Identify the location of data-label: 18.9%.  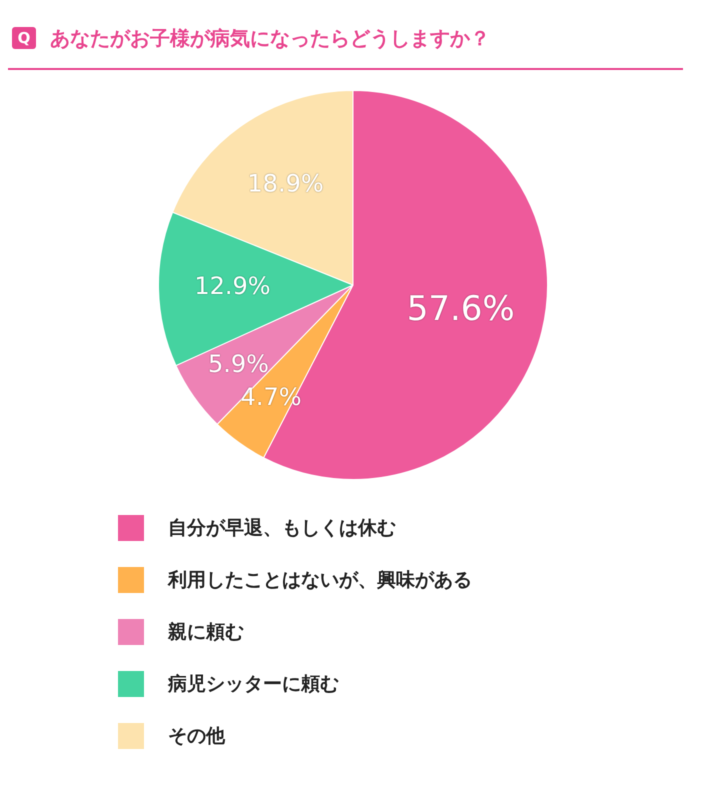
(285, 183).